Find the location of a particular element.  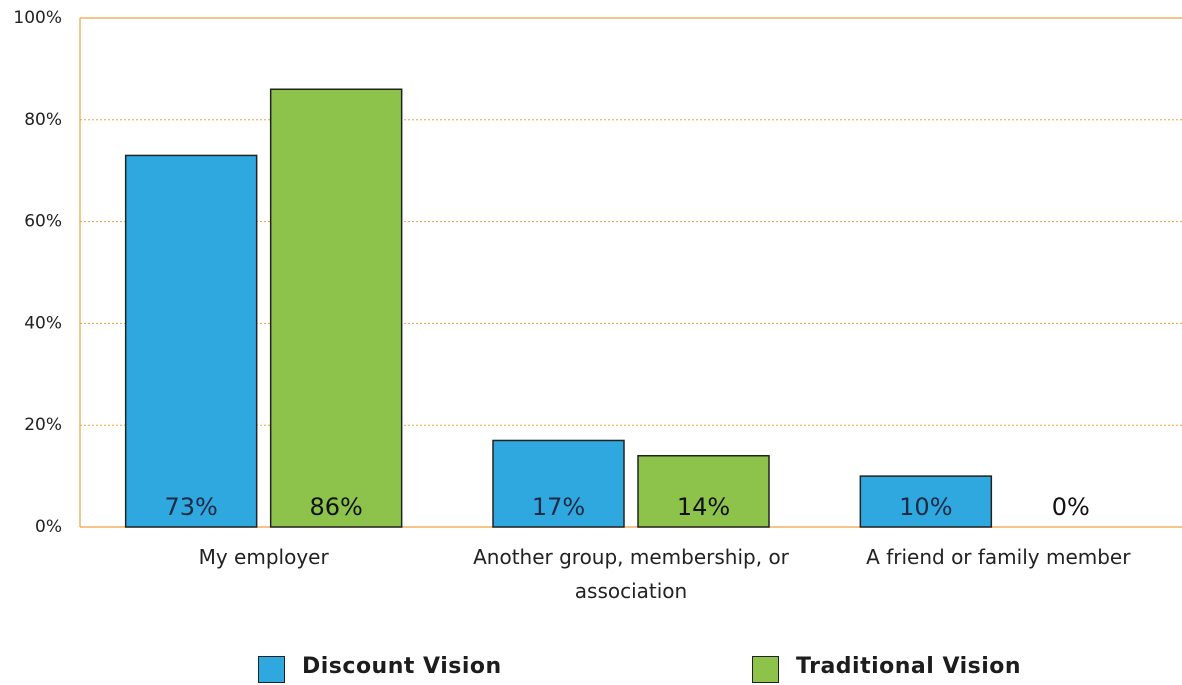

value-label: 86% is located at coordinates (335, 507).